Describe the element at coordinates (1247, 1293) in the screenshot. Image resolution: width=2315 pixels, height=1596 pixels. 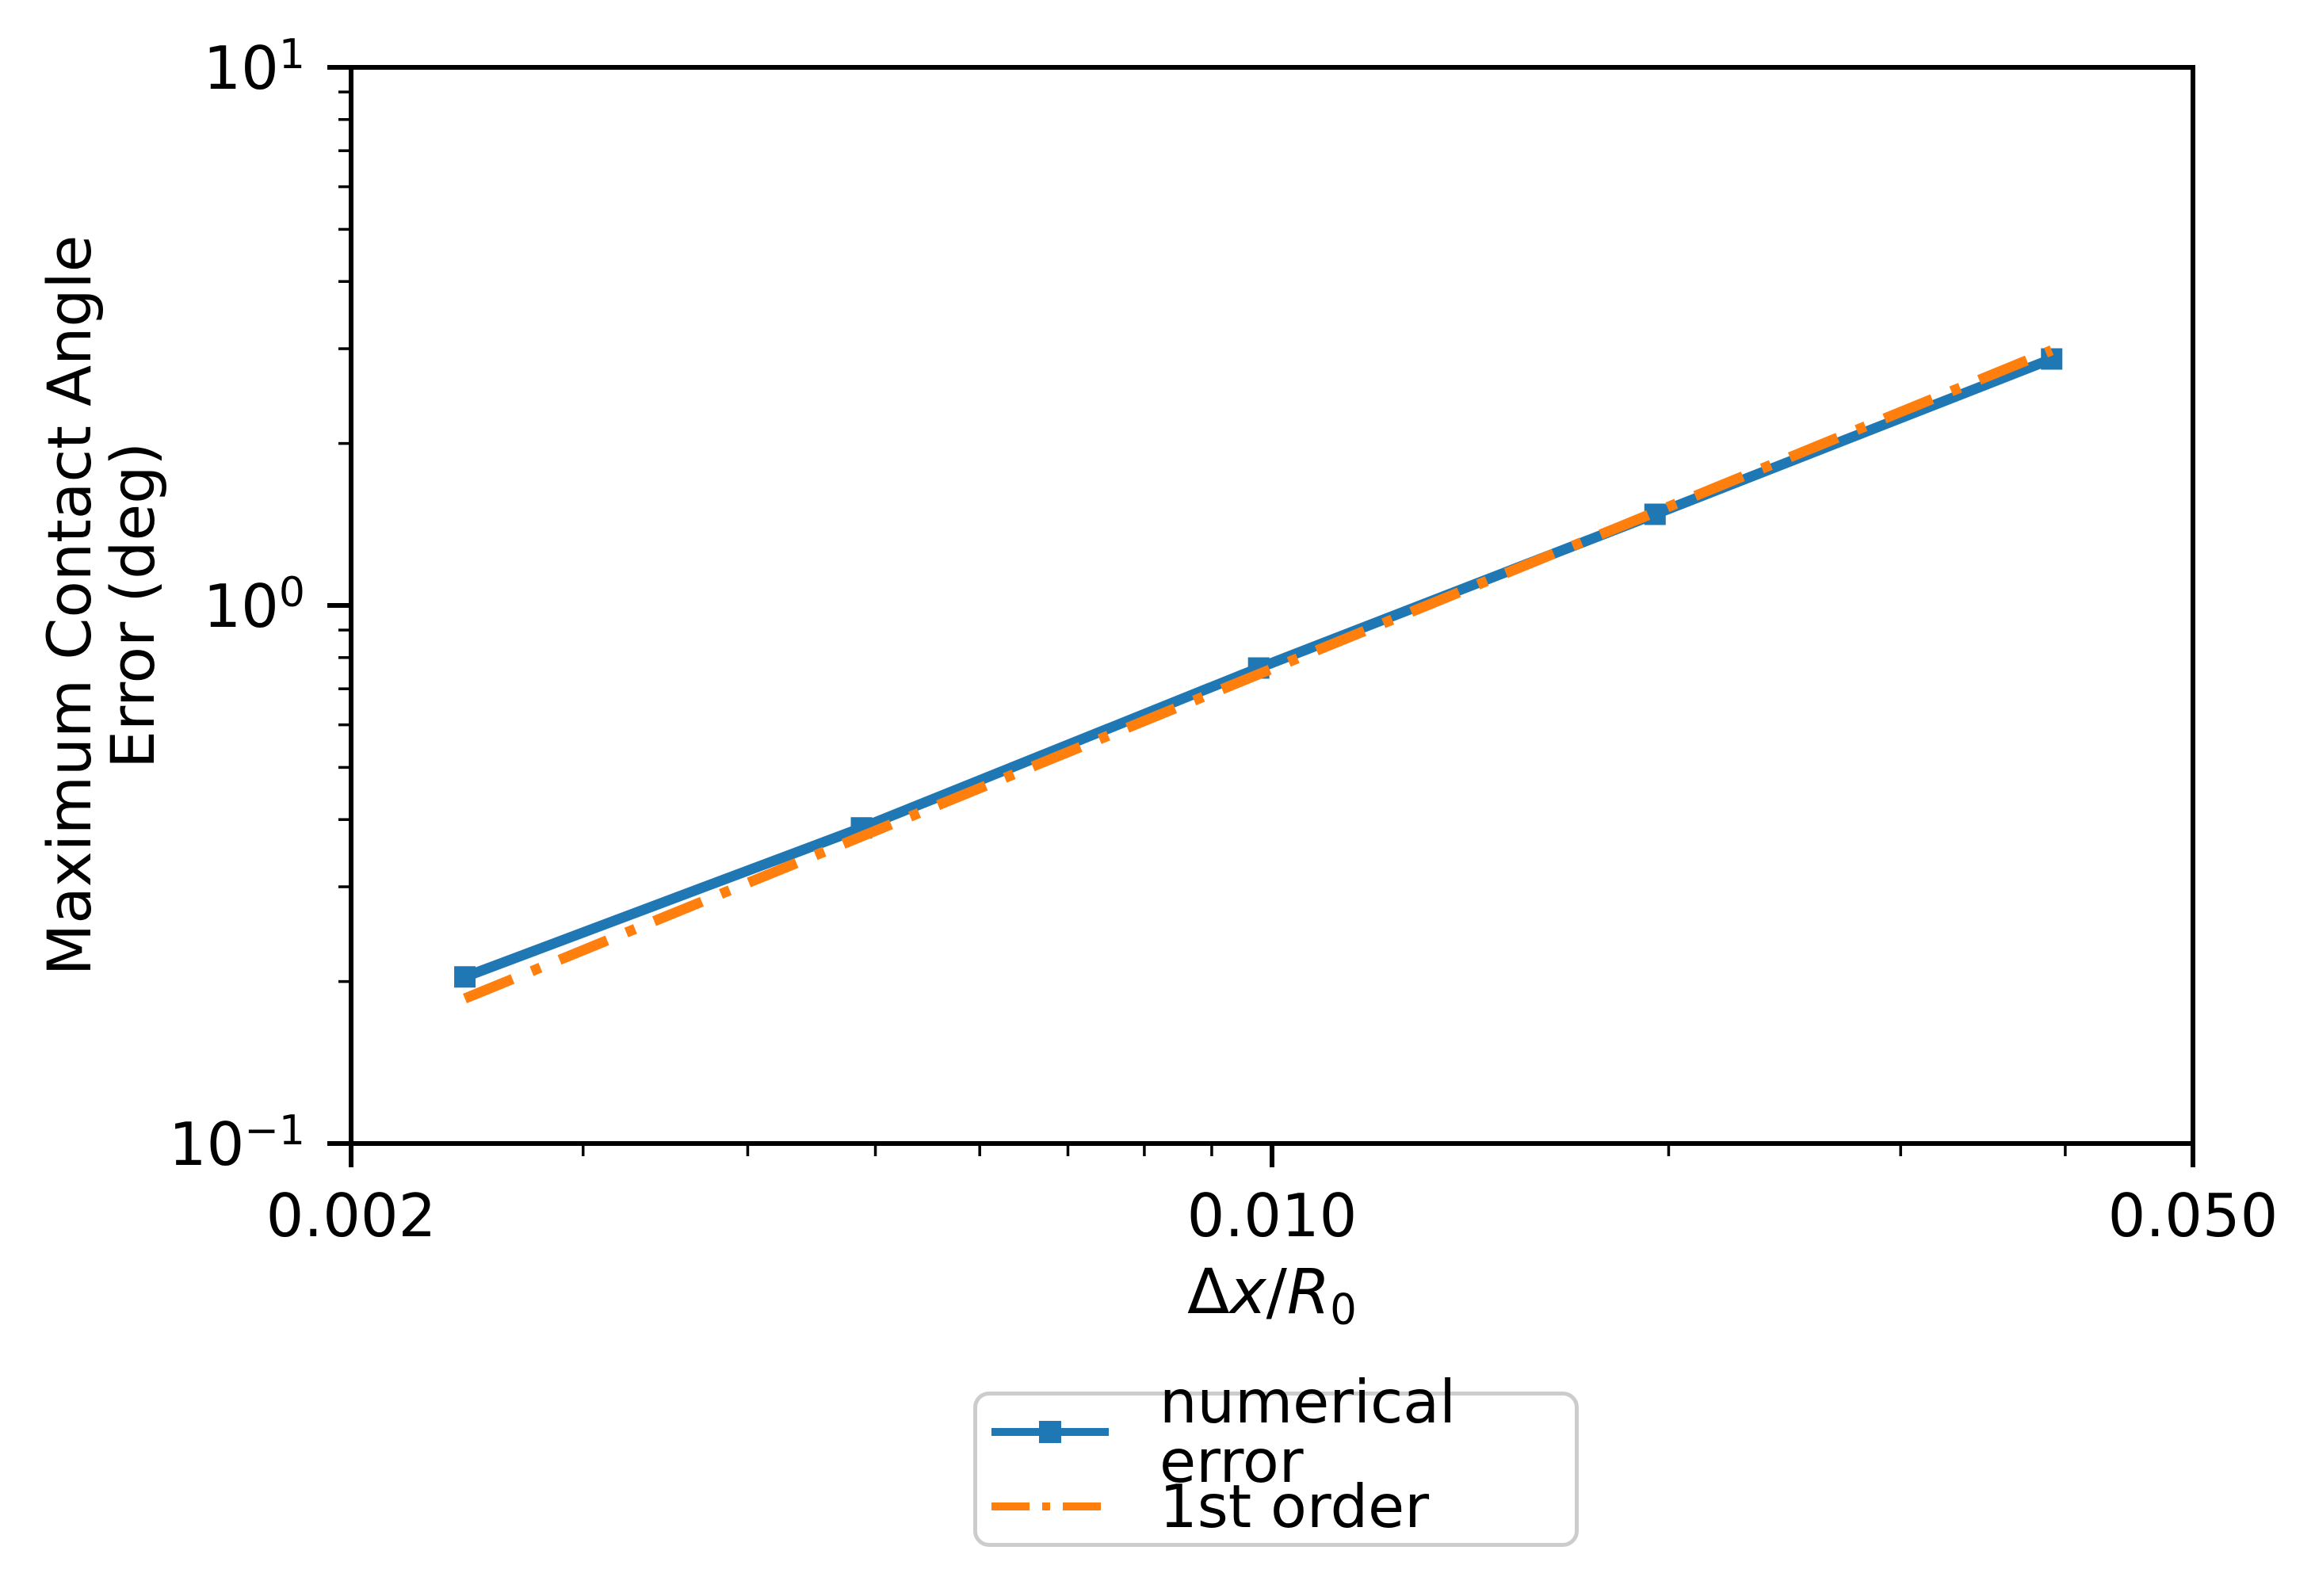
I see `x-axis-label-part: x` at that location.